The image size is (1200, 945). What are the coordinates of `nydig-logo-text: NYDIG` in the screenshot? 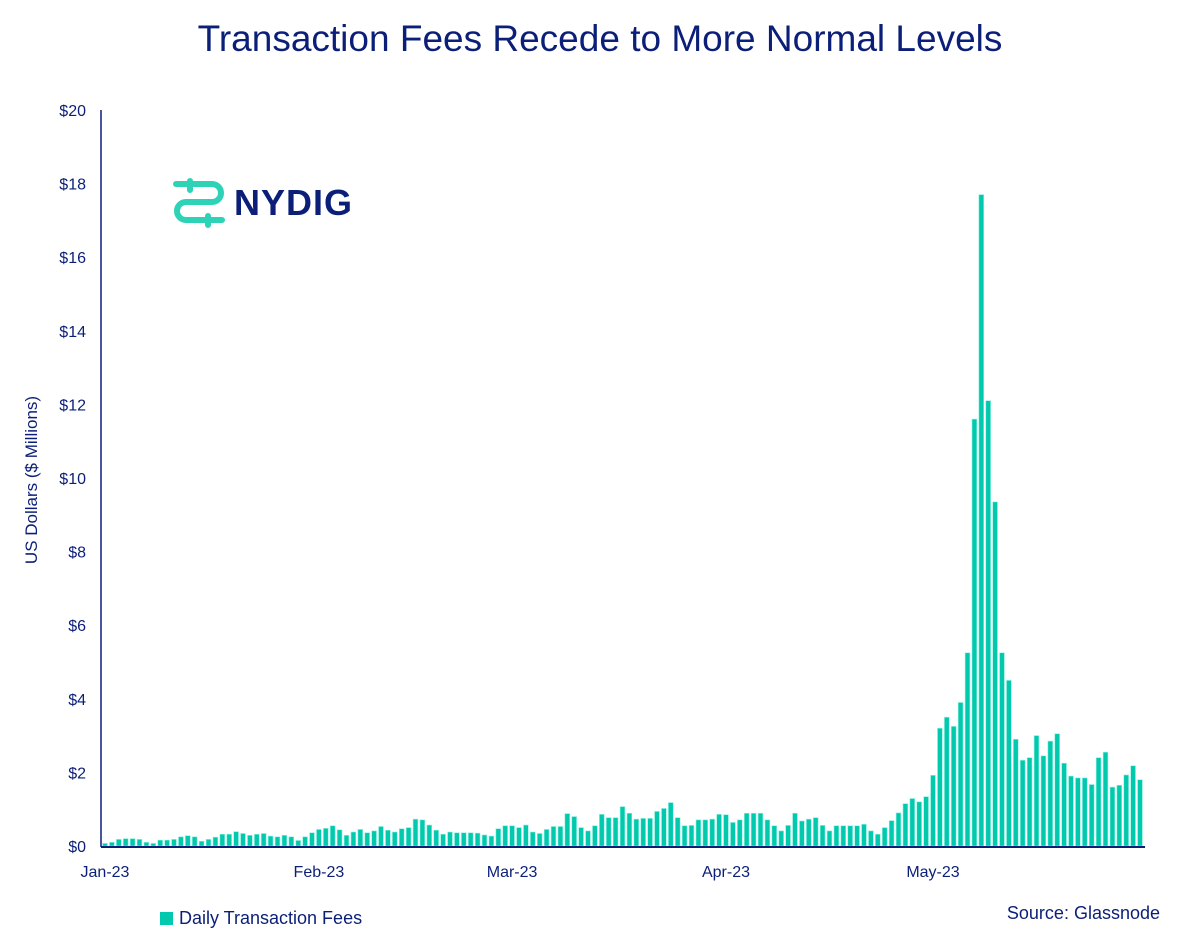 It's located at (294, 202).